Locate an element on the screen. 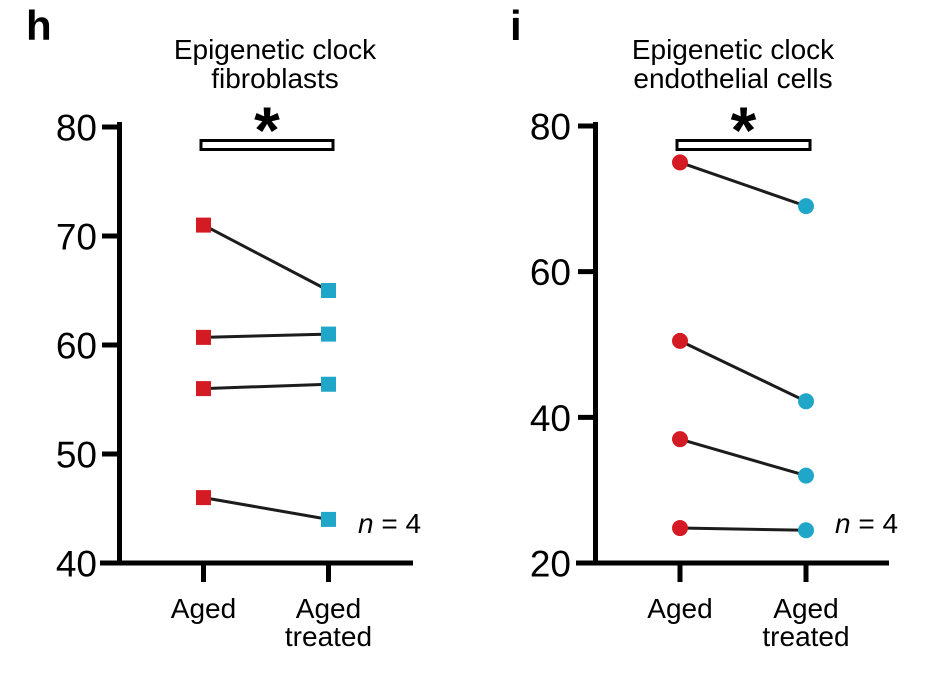 The width and height of the screenshot is (939, 675). panel-i-n-symbol: n is located at coordinates (843, 523).